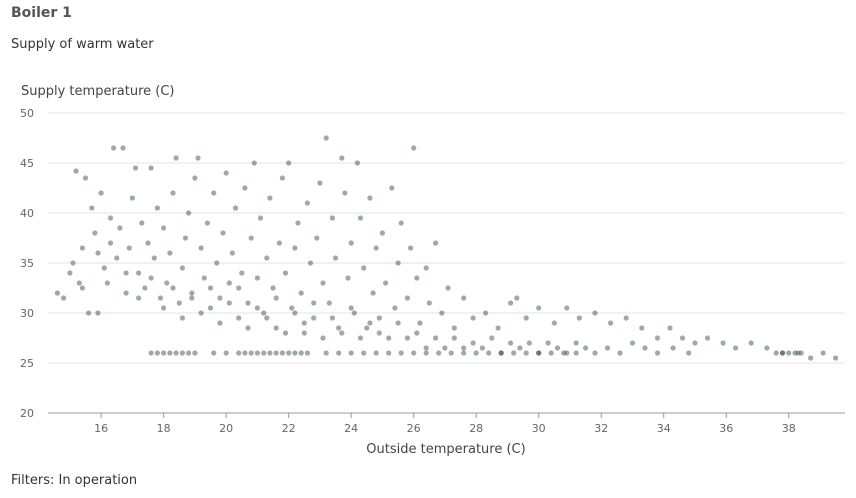 This screenshot has height=498, width=856. Describe the element at coordinates (27, 163) in the screenshot. I see `y-tick-label: 45` at that location.